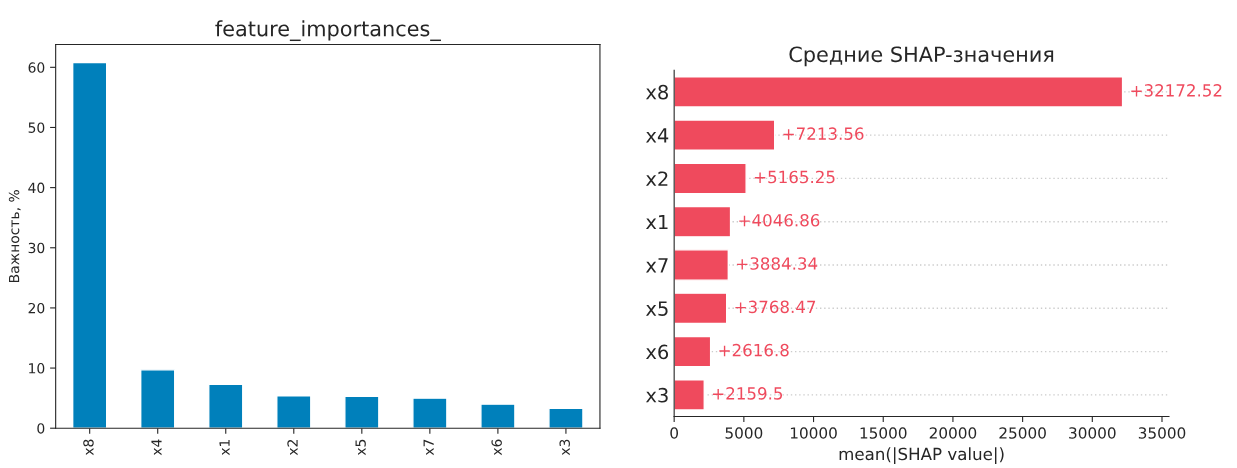 This screenshot has width=1237, height=468. What do you see at coordinates (292, 448) in the screenshot?
I see `x-tick-label: x2` at bounding box center [292, 448].